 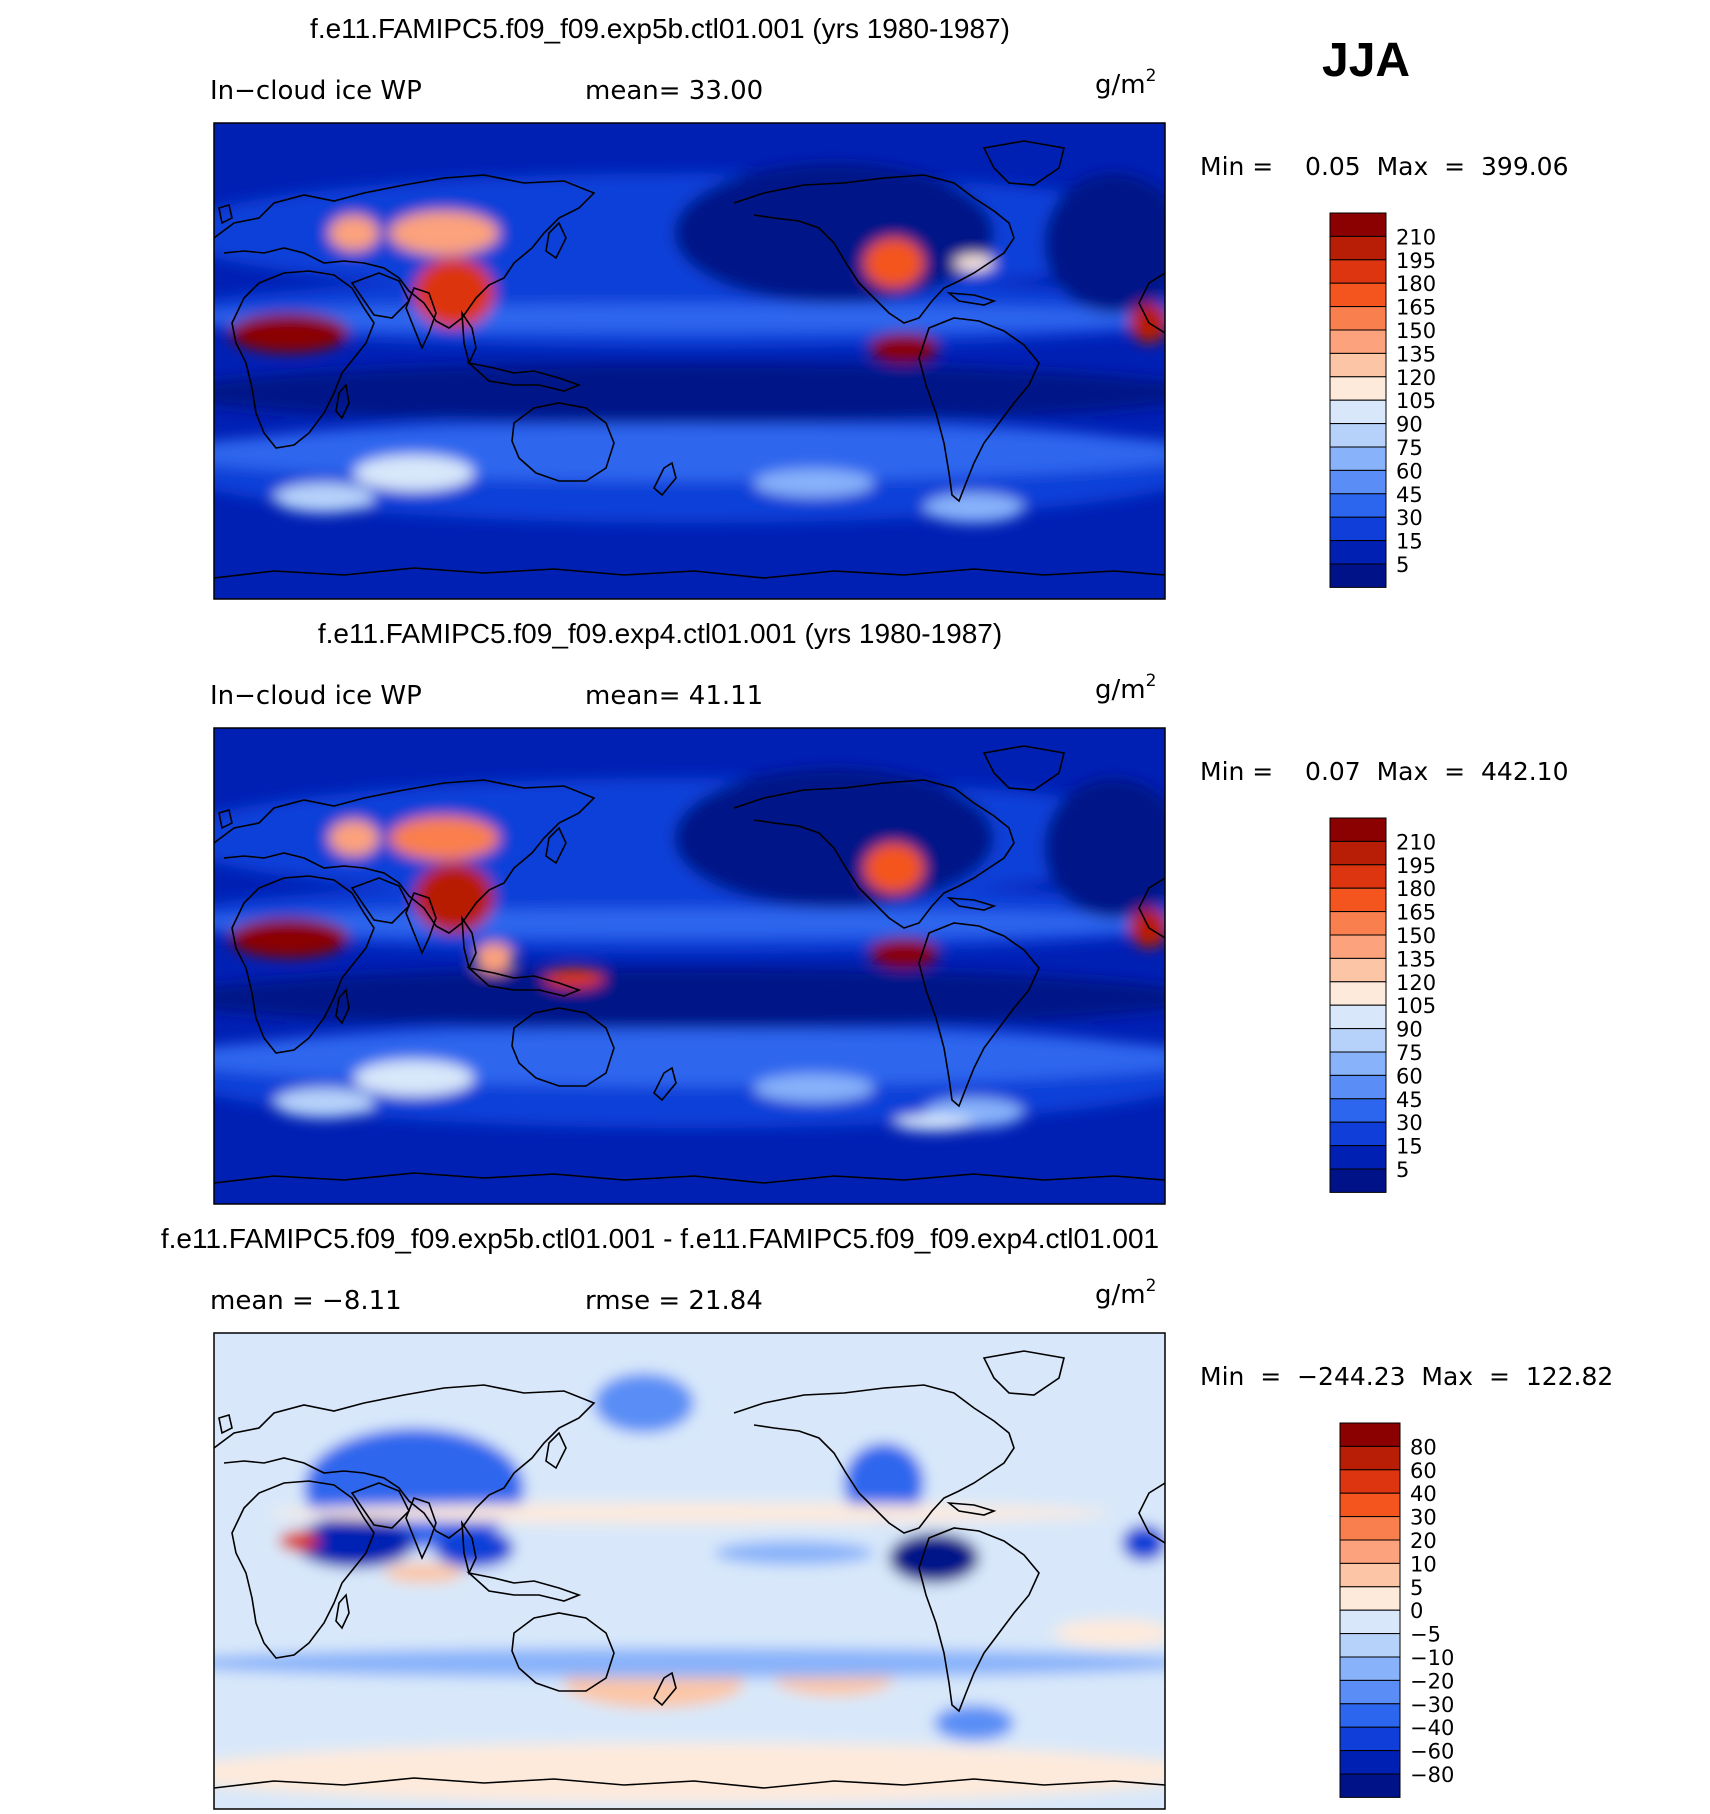 I want to click on colorbar-label: −30, so click(x=1432, y=1705).